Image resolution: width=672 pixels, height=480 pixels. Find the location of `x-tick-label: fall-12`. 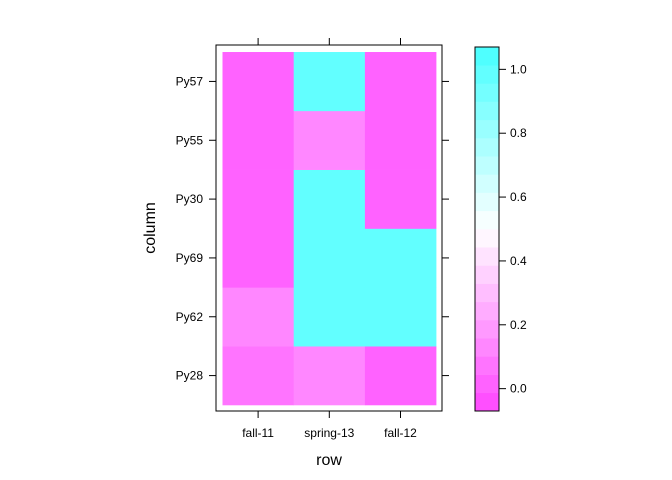

x-tick-label: fall-12 is located at coordinates (400, 433).